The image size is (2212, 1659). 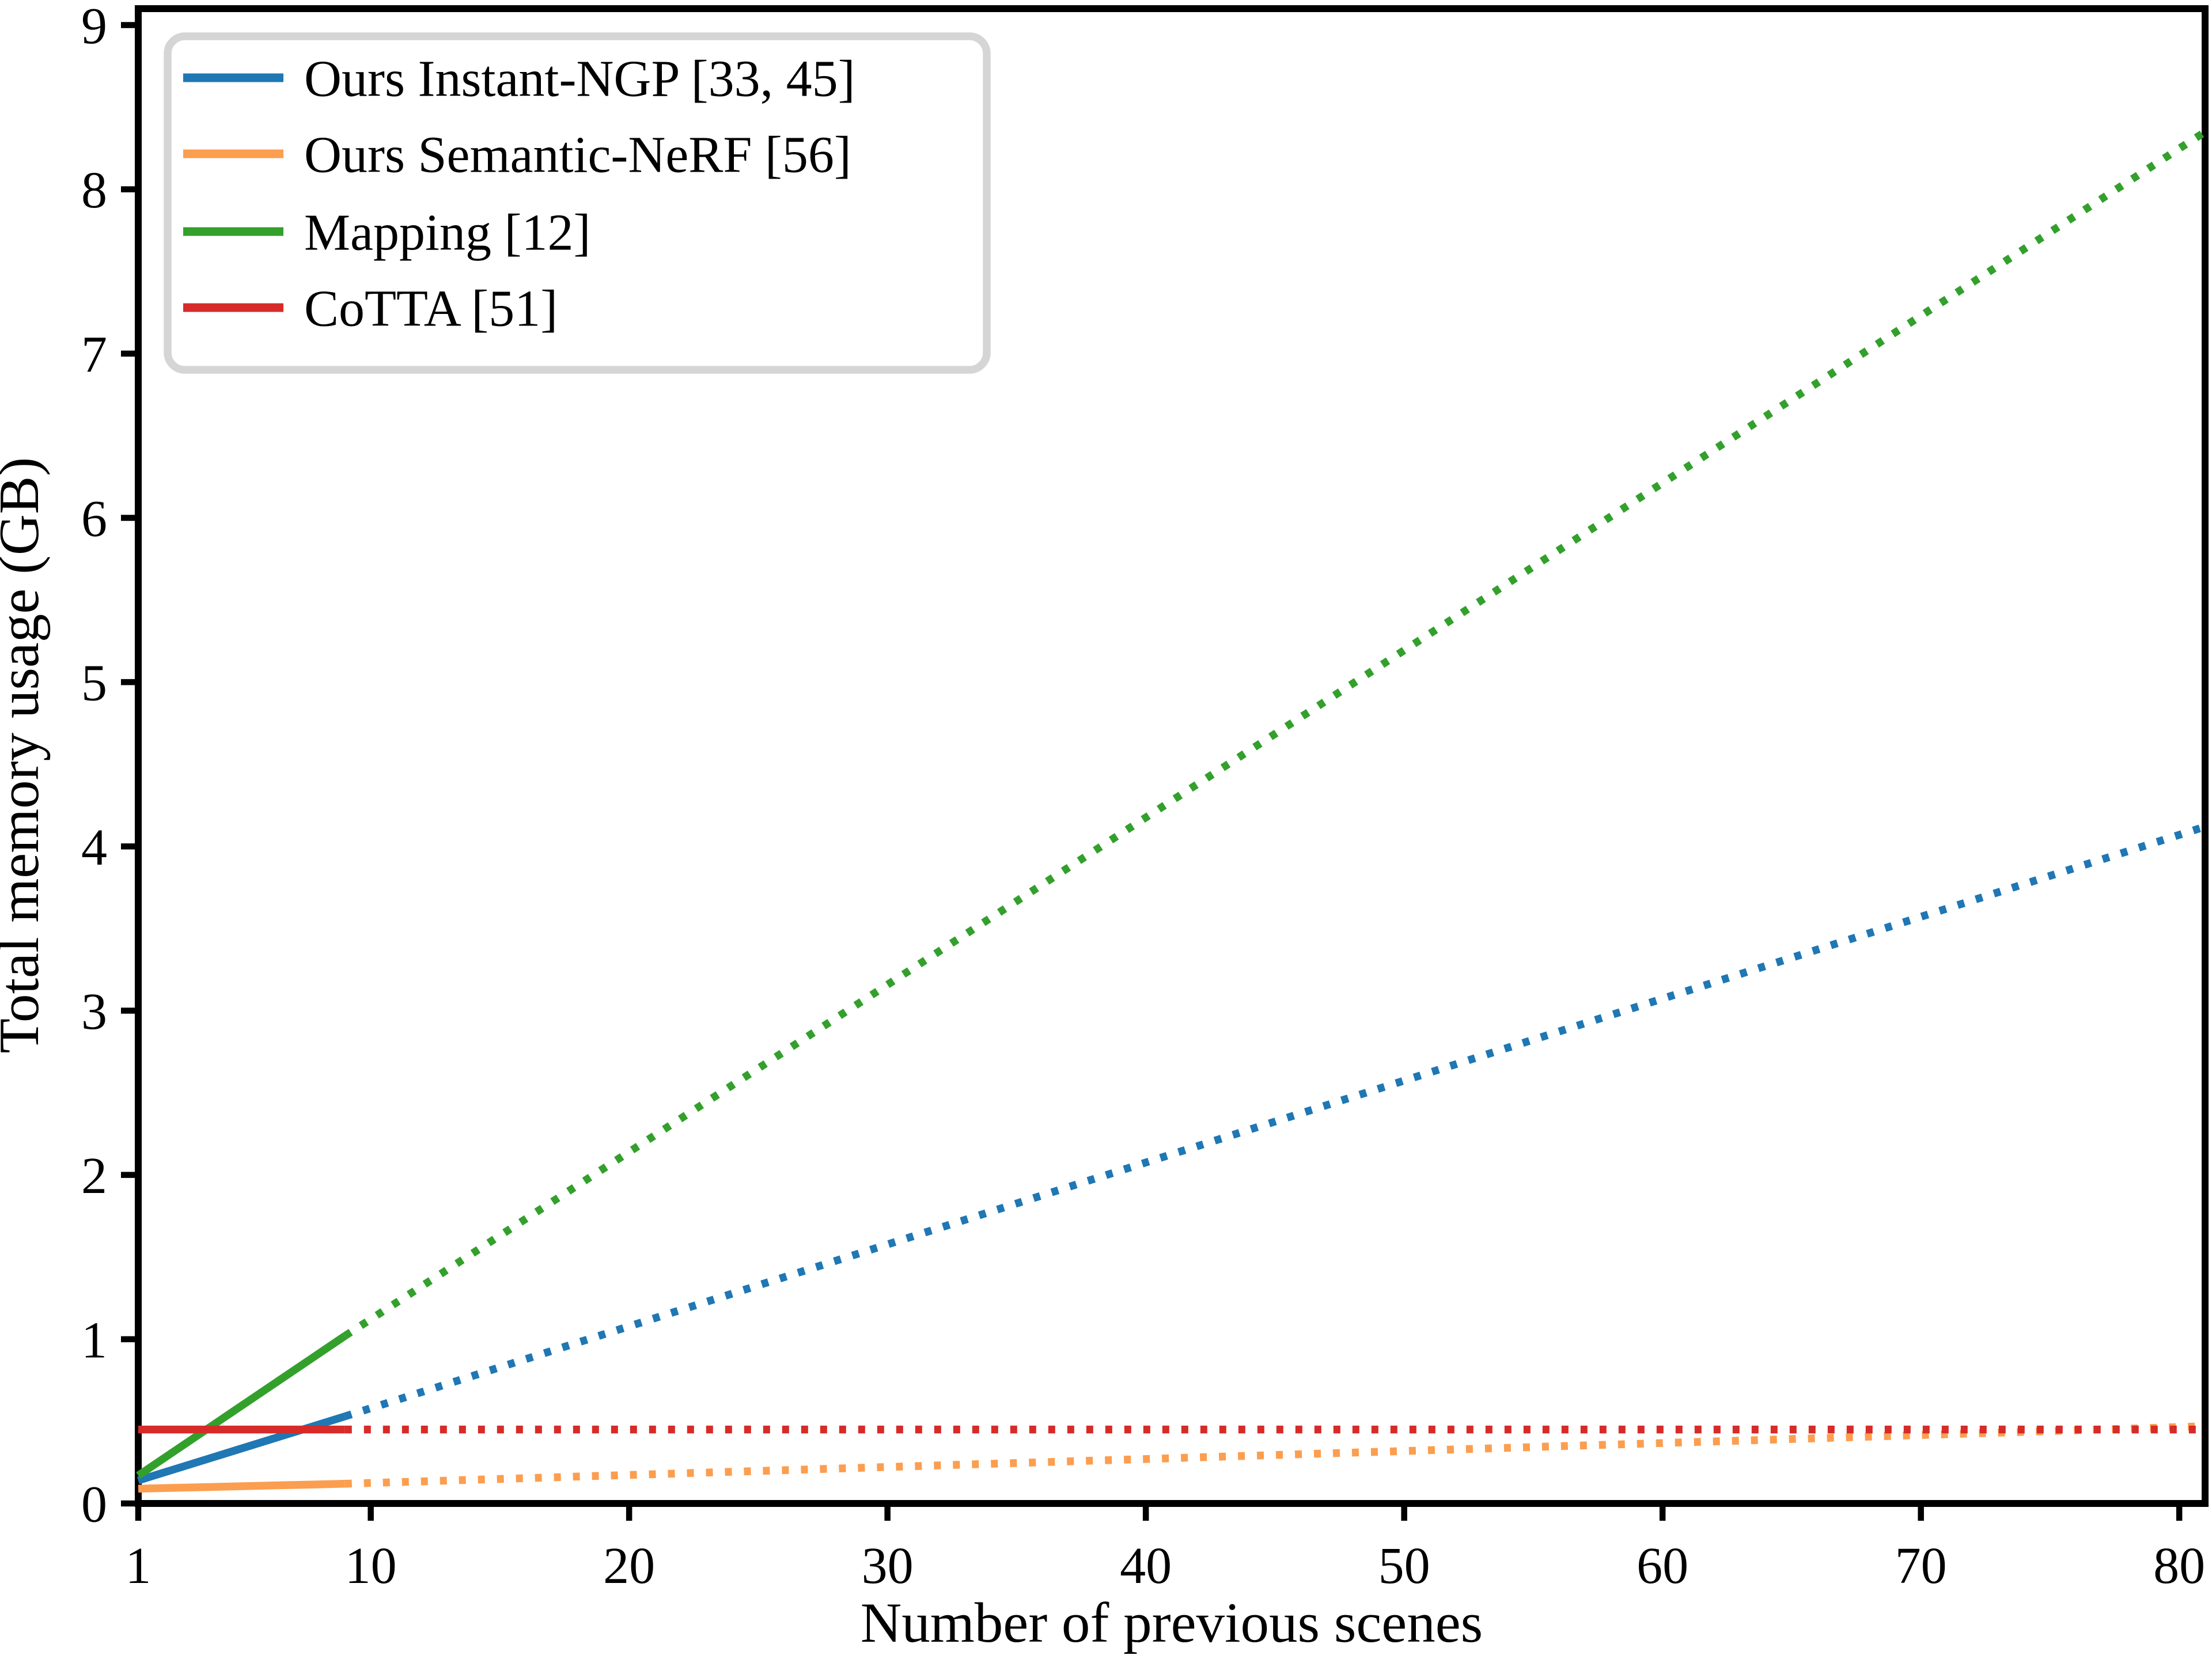 I want to click on y-tick-label: 5, so click(x=94, y=683).